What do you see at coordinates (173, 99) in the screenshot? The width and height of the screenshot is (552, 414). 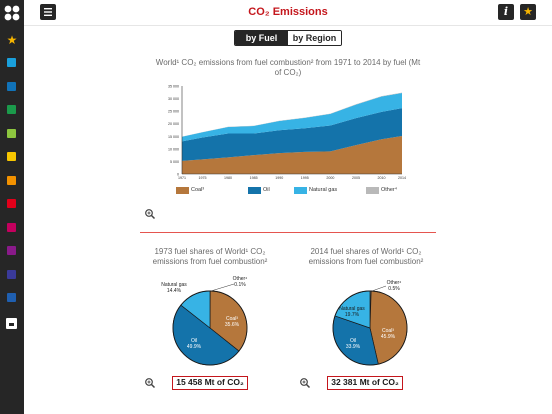 I see `y-tick-label: 30 000` at bounding box center [173, 99].